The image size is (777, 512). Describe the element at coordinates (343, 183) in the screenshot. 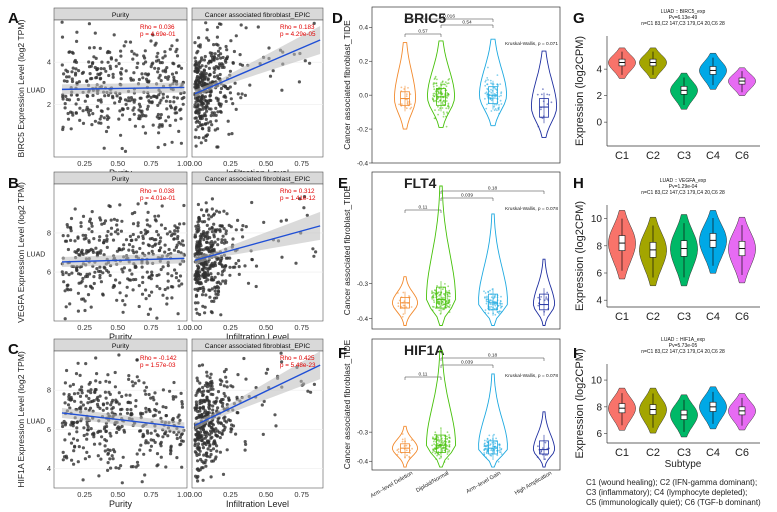

I see `panel-label-e: E` at that location.